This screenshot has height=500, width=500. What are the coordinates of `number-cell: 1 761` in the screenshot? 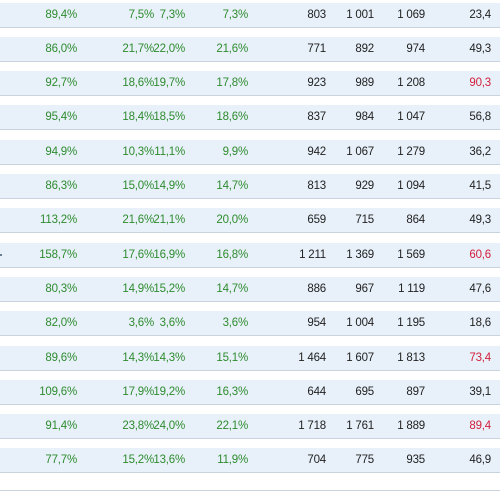 It's located at (360, 426).